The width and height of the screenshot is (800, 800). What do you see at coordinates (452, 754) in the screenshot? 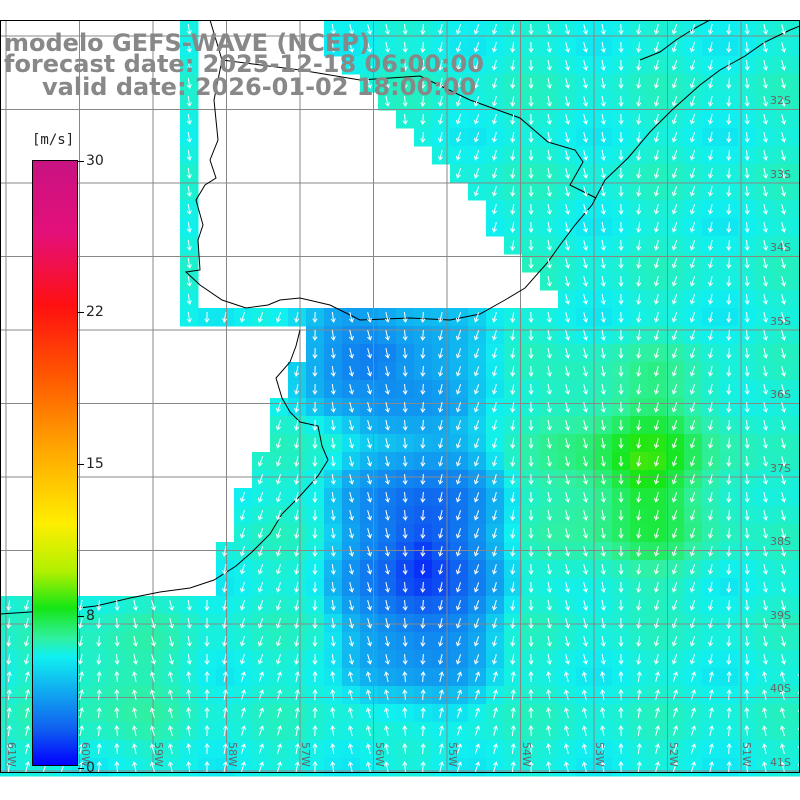
I see `longitude-label: 55W` at bounding box center [452, 754].